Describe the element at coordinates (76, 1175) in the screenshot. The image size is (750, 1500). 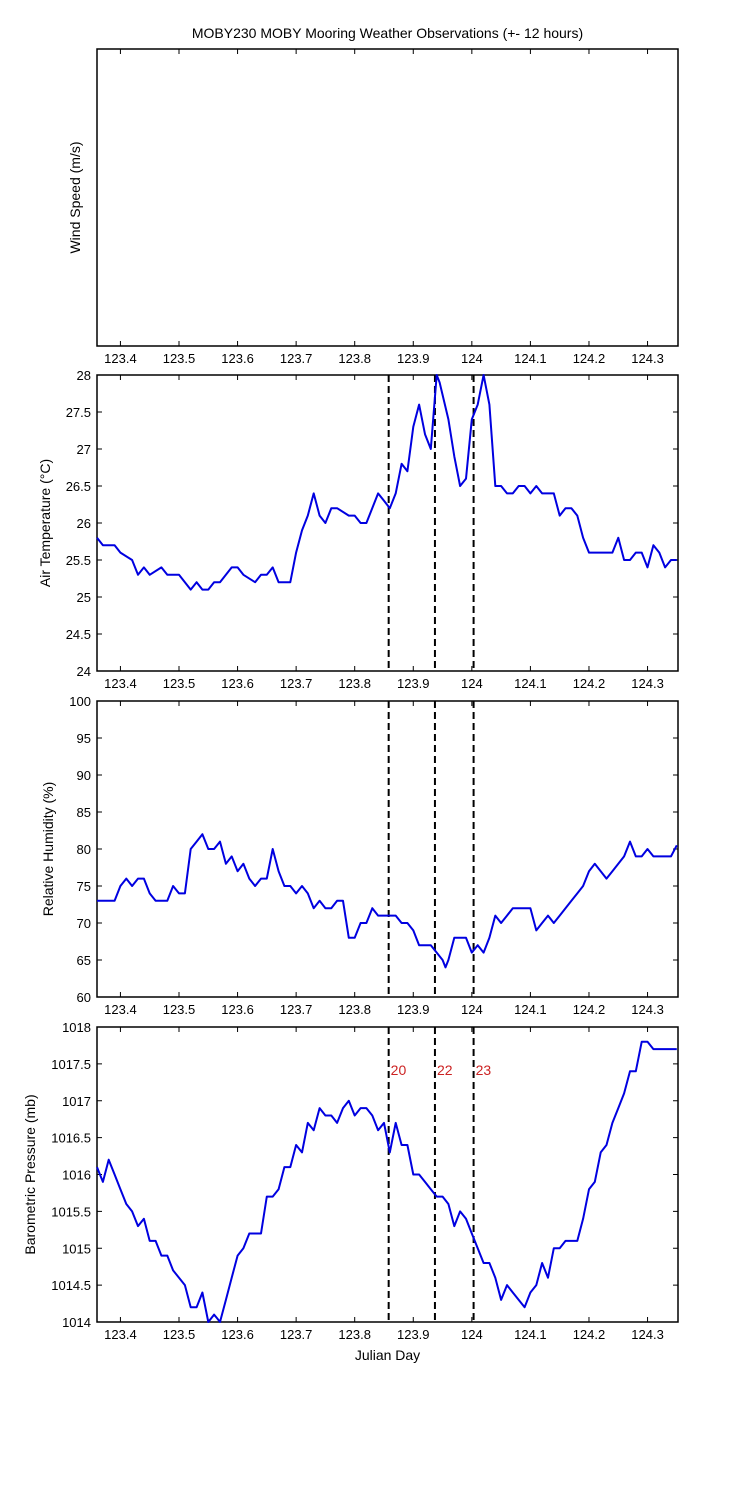
I see `barometric-pressure-y-tick-label: 1016` at that location.